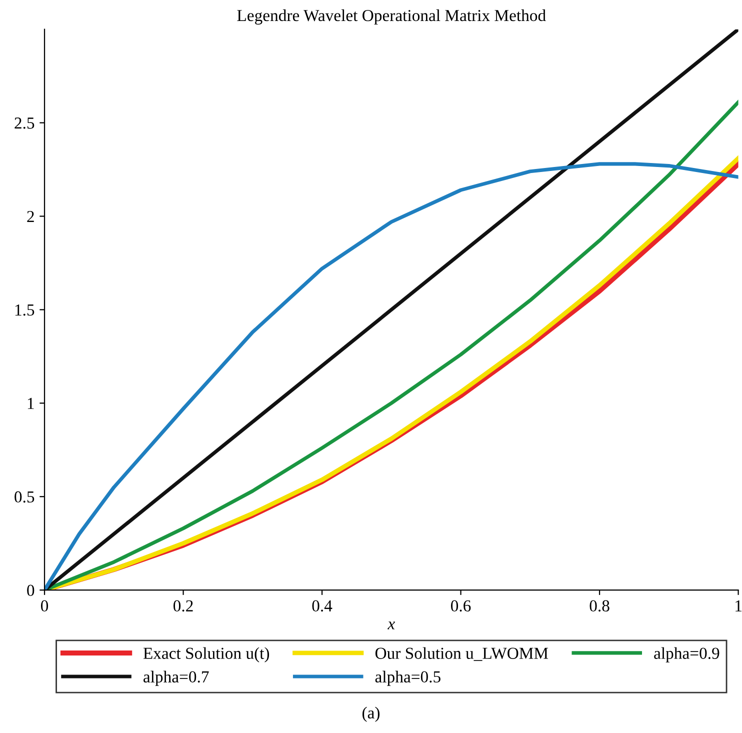 The height and width of the screenshot is (733, 742). I want to click on y-tick-label: 0.5, so click(24, 497).